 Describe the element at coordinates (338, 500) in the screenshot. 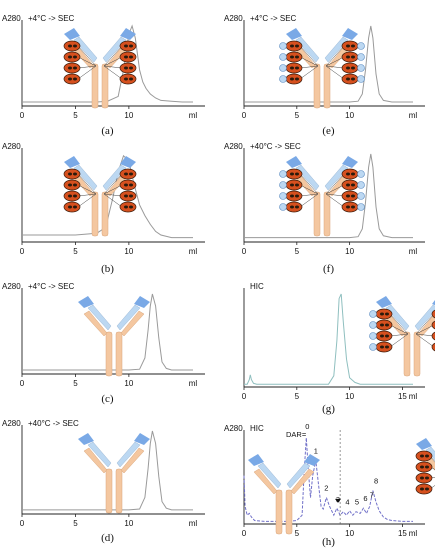

I see `marker-arrow-icon` at that location.